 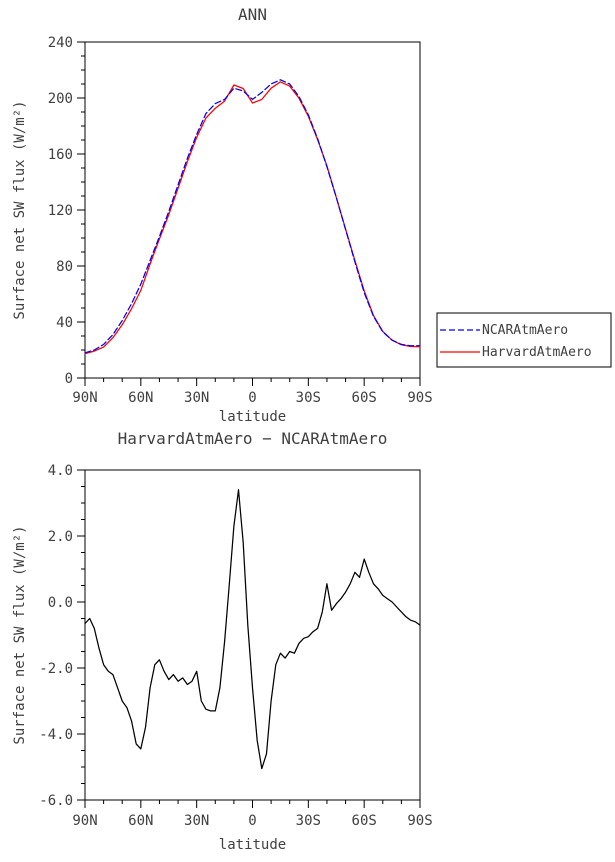 I want to click on y-tick-label: 120, so click(x=60, y=211).